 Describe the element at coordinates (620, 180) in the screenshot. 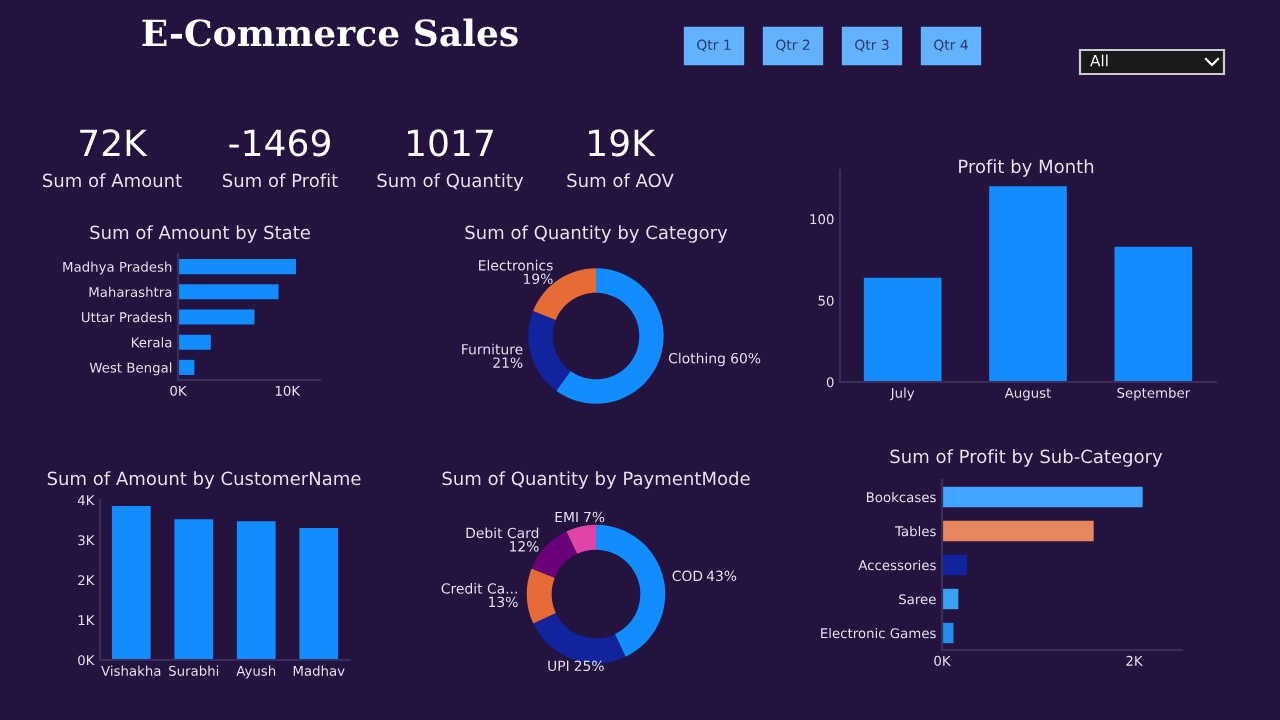

I see `text: Sum of AOV` at that location.